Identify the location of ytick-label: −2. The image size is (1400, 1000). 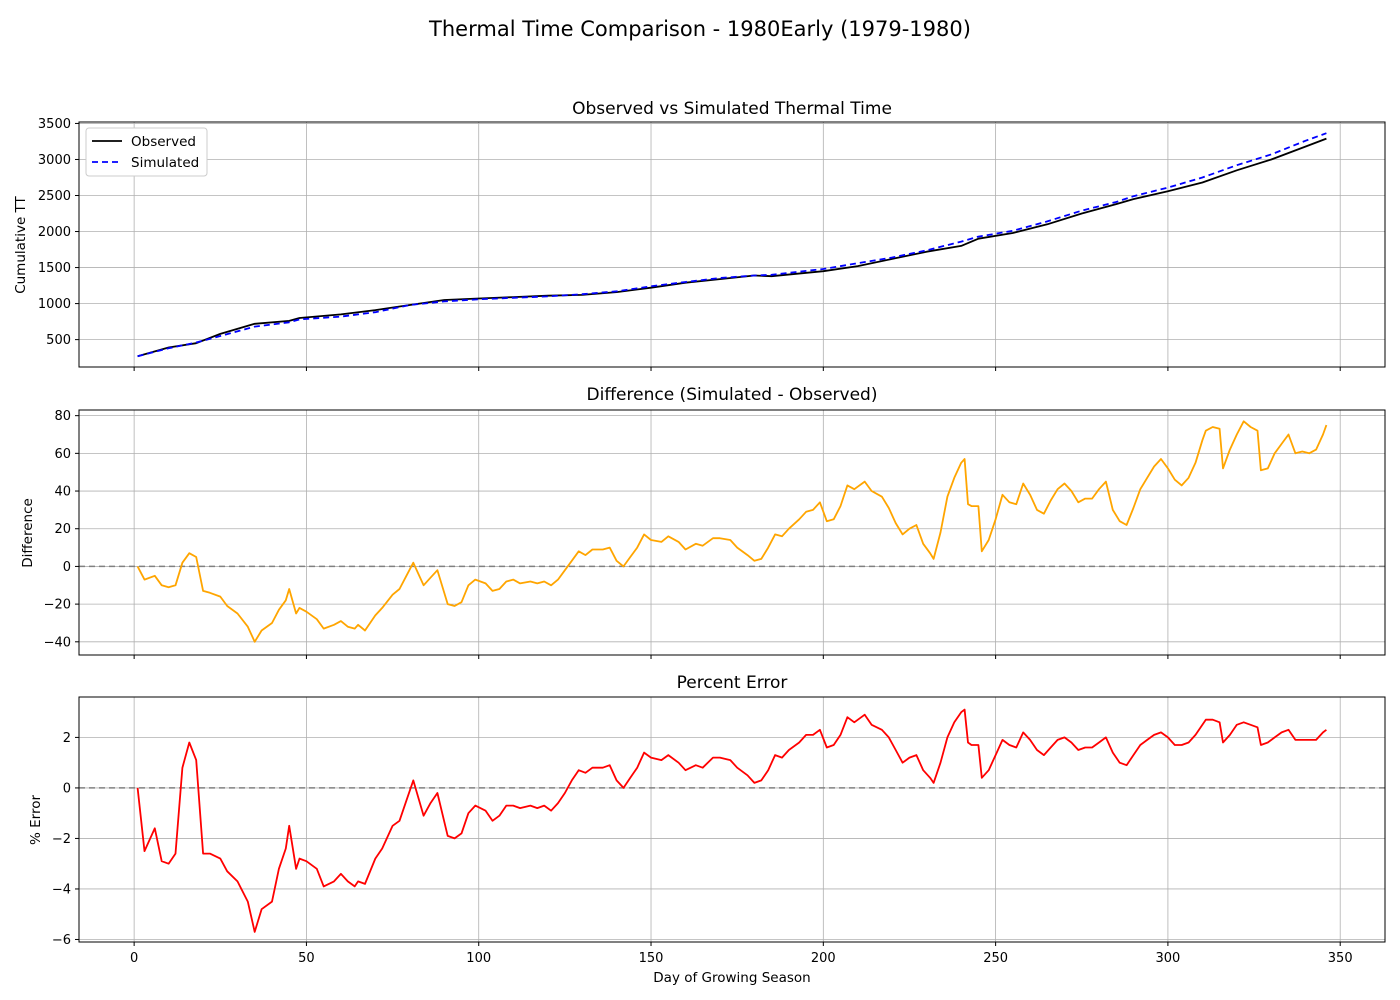
(61, 839).